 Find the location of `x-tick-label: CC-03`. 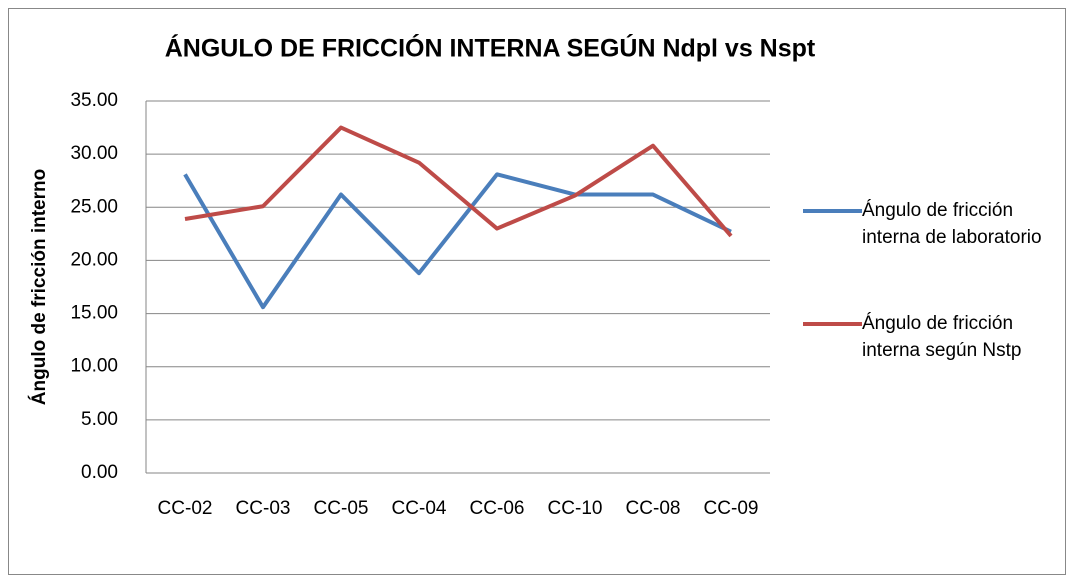

x-tick-label: CC-03 is located at coordinates (263, 508).